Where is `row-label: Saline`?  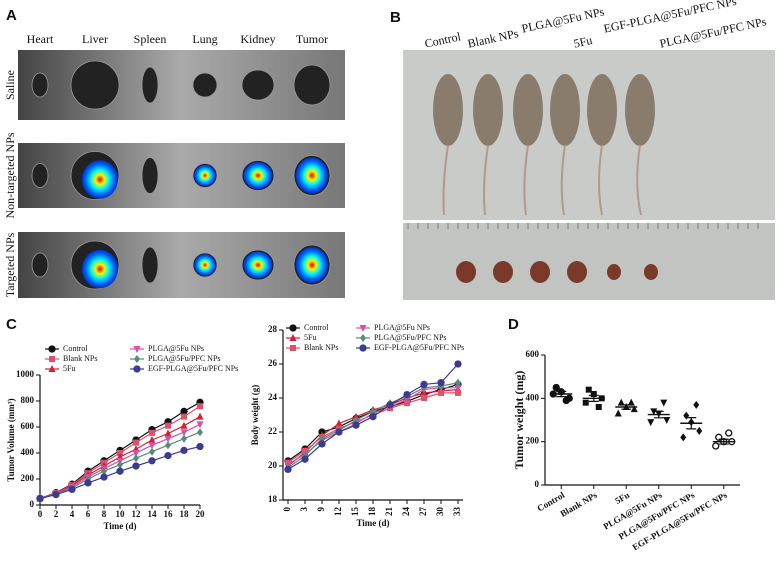
row-label: Saline is located at coordinates (10, 85).